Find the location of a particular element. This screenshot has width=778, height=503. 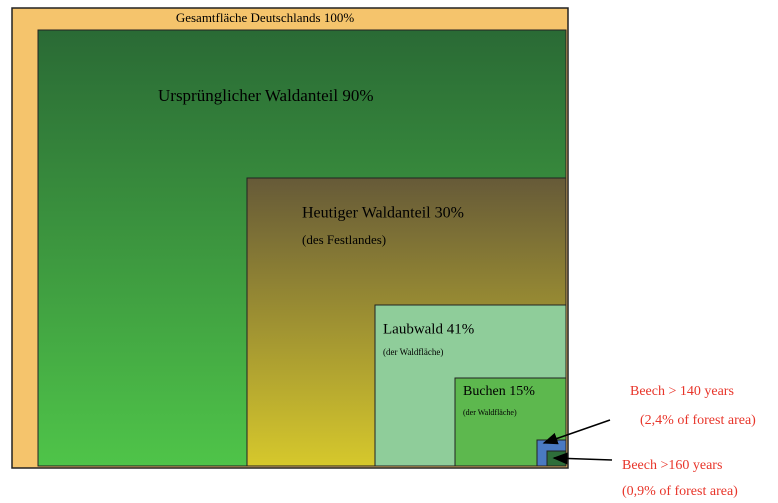

label: Gesamtfläche Deutschlands 100% is located at coordinates (265, 17).